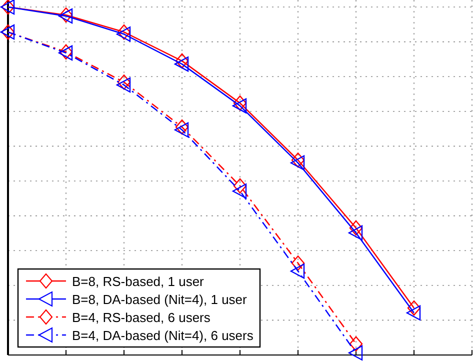 This screenshot has width=474, height=362. What do you see at coordinates (160, 299) in the screenshot?
I see `legend-label: B=8, DA-based (Nit=4), 1 user` at bounding box center [160, 299].